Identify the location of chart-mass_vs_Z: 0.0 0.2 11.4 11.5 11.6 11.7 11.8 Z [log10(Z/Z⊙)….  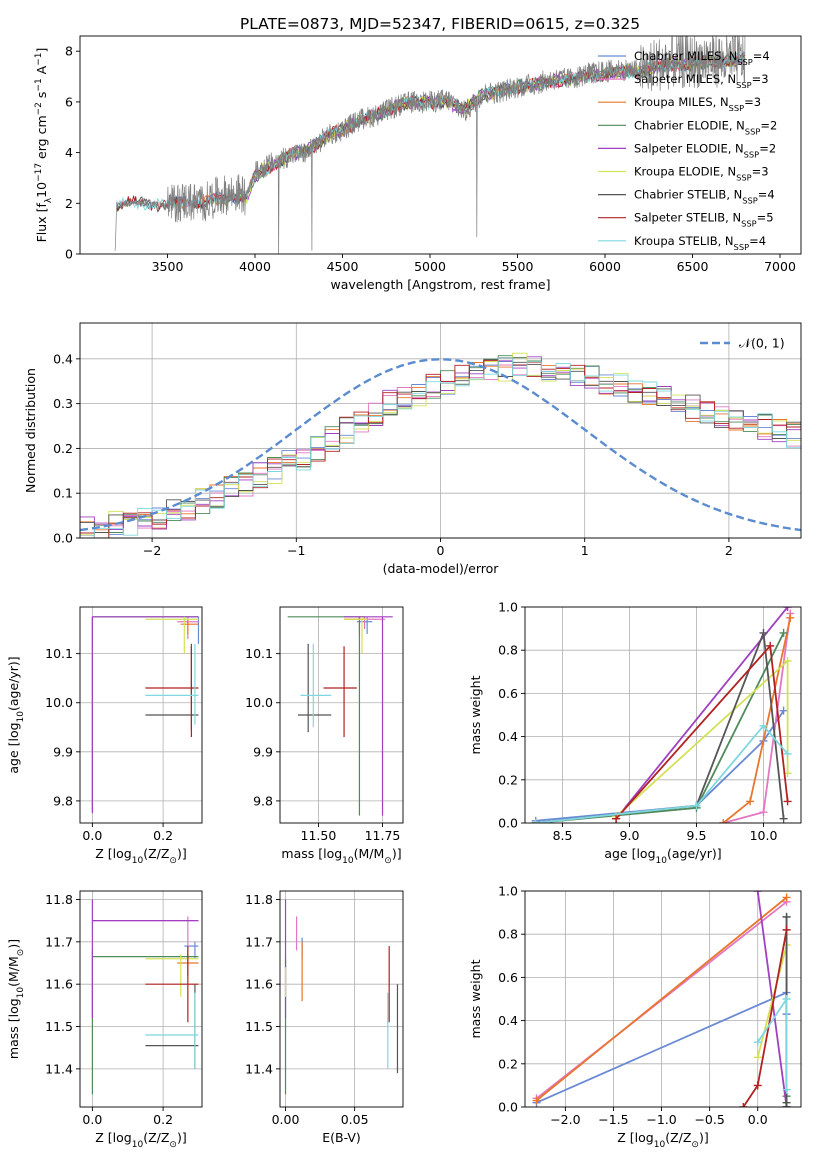
(104, 1020).